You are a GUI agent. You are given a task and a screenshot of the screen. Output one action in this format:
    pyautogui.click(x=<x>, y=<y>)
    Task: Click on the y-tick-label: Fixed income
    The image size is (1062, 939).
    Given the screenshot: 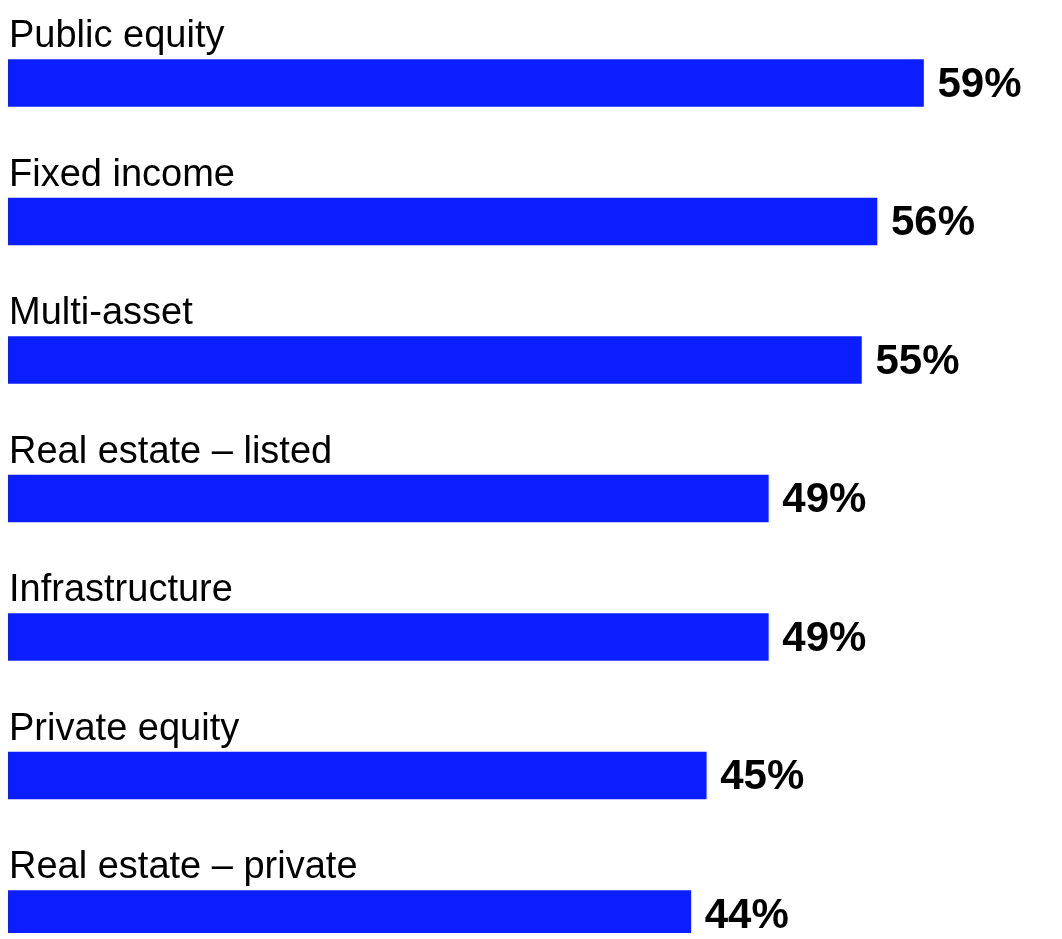 What is the action you would take?
    pyautogui.click(x=122, y=172)
    